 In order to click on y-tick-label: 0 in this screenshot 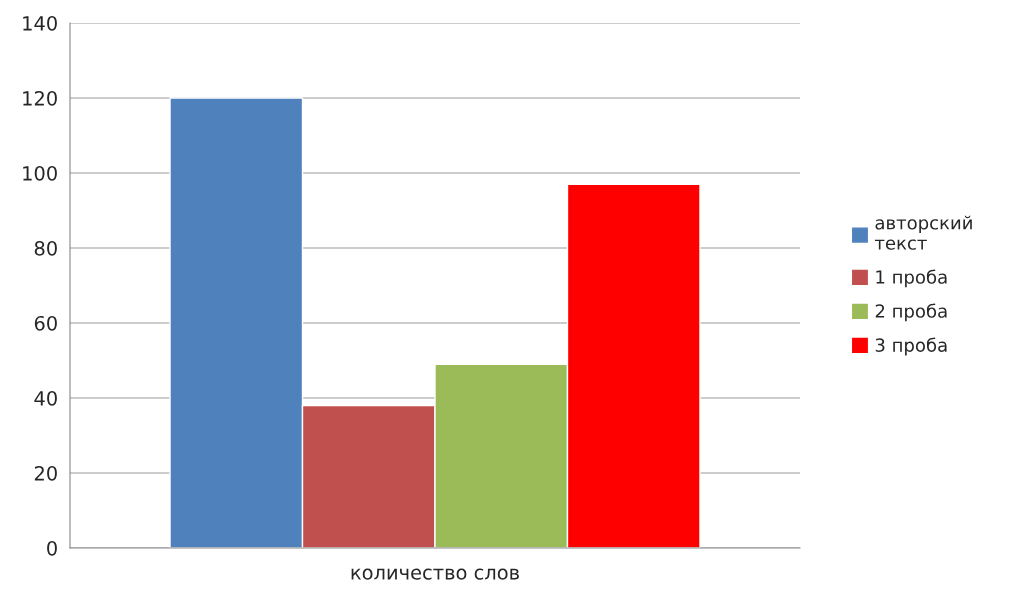, I will do `click(52, 548)`.